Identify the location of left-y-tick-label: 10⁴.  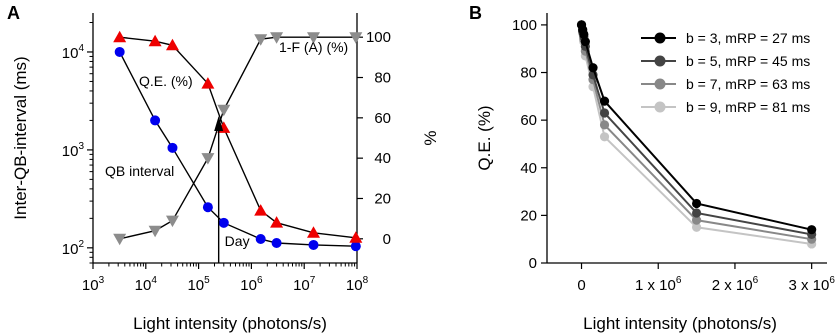
(73, 52).